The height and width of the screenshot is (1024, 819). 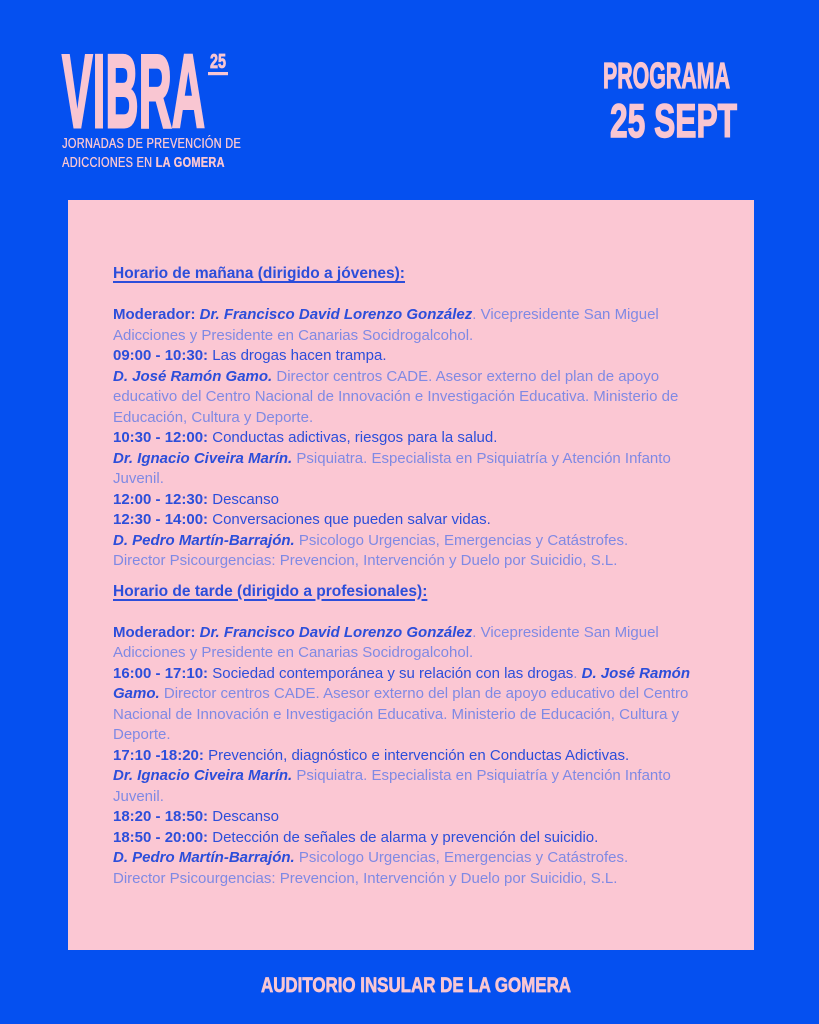 What do you see at coordinates (351, 519) in the screenshot?
I see `text-run: Conversaciones que pueden salvar vidas.` at bounding box center [351, 519].